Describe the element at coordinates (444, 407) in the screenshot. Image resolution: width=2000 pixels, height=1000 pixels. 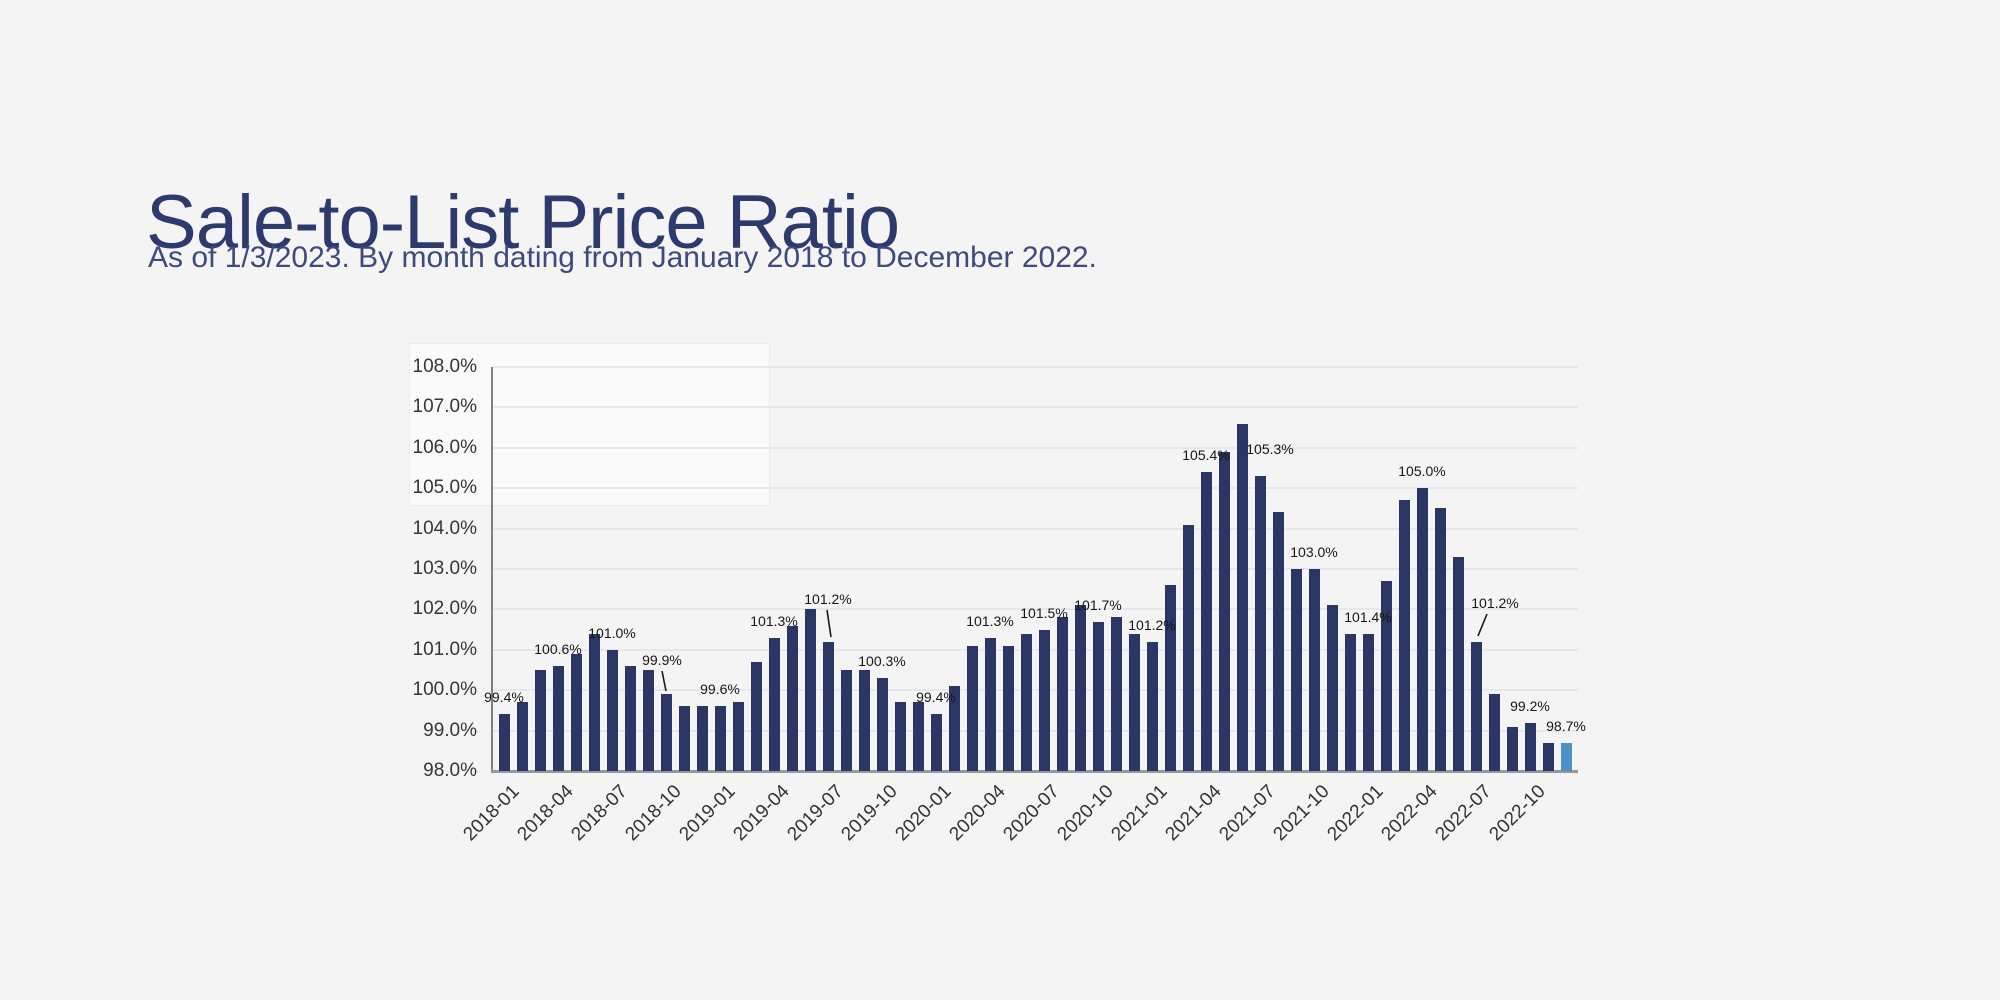
I see `y-tick-label: 107.0%` at that location.